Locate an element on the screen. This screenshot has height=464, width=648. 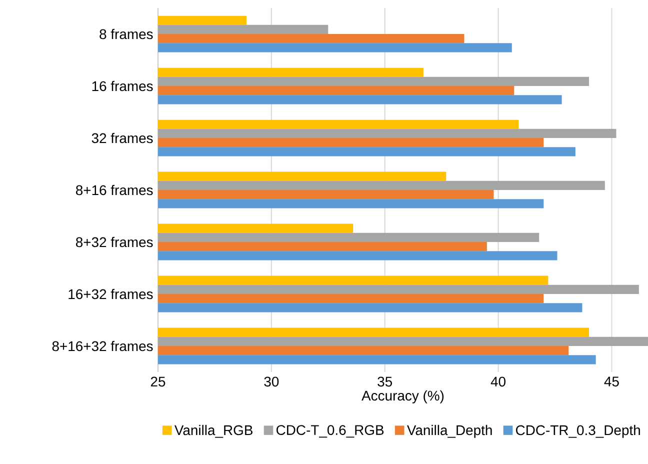
y-tick-label: 8+32 frames is located at coordinates (114, 242).